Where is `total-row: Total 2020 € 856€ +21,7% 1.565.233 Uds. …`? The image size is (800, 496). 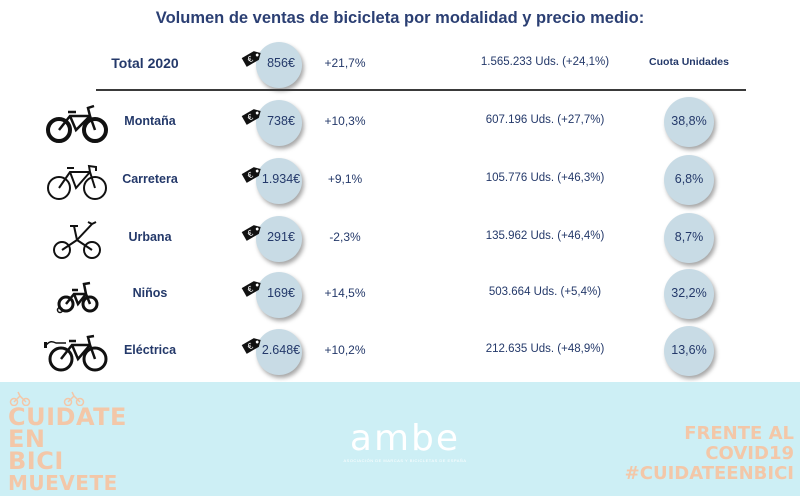
total-row: Total 2020 € 856€ +21,7% 1.565.233 Uds. … is located at coordinates (400, 64).